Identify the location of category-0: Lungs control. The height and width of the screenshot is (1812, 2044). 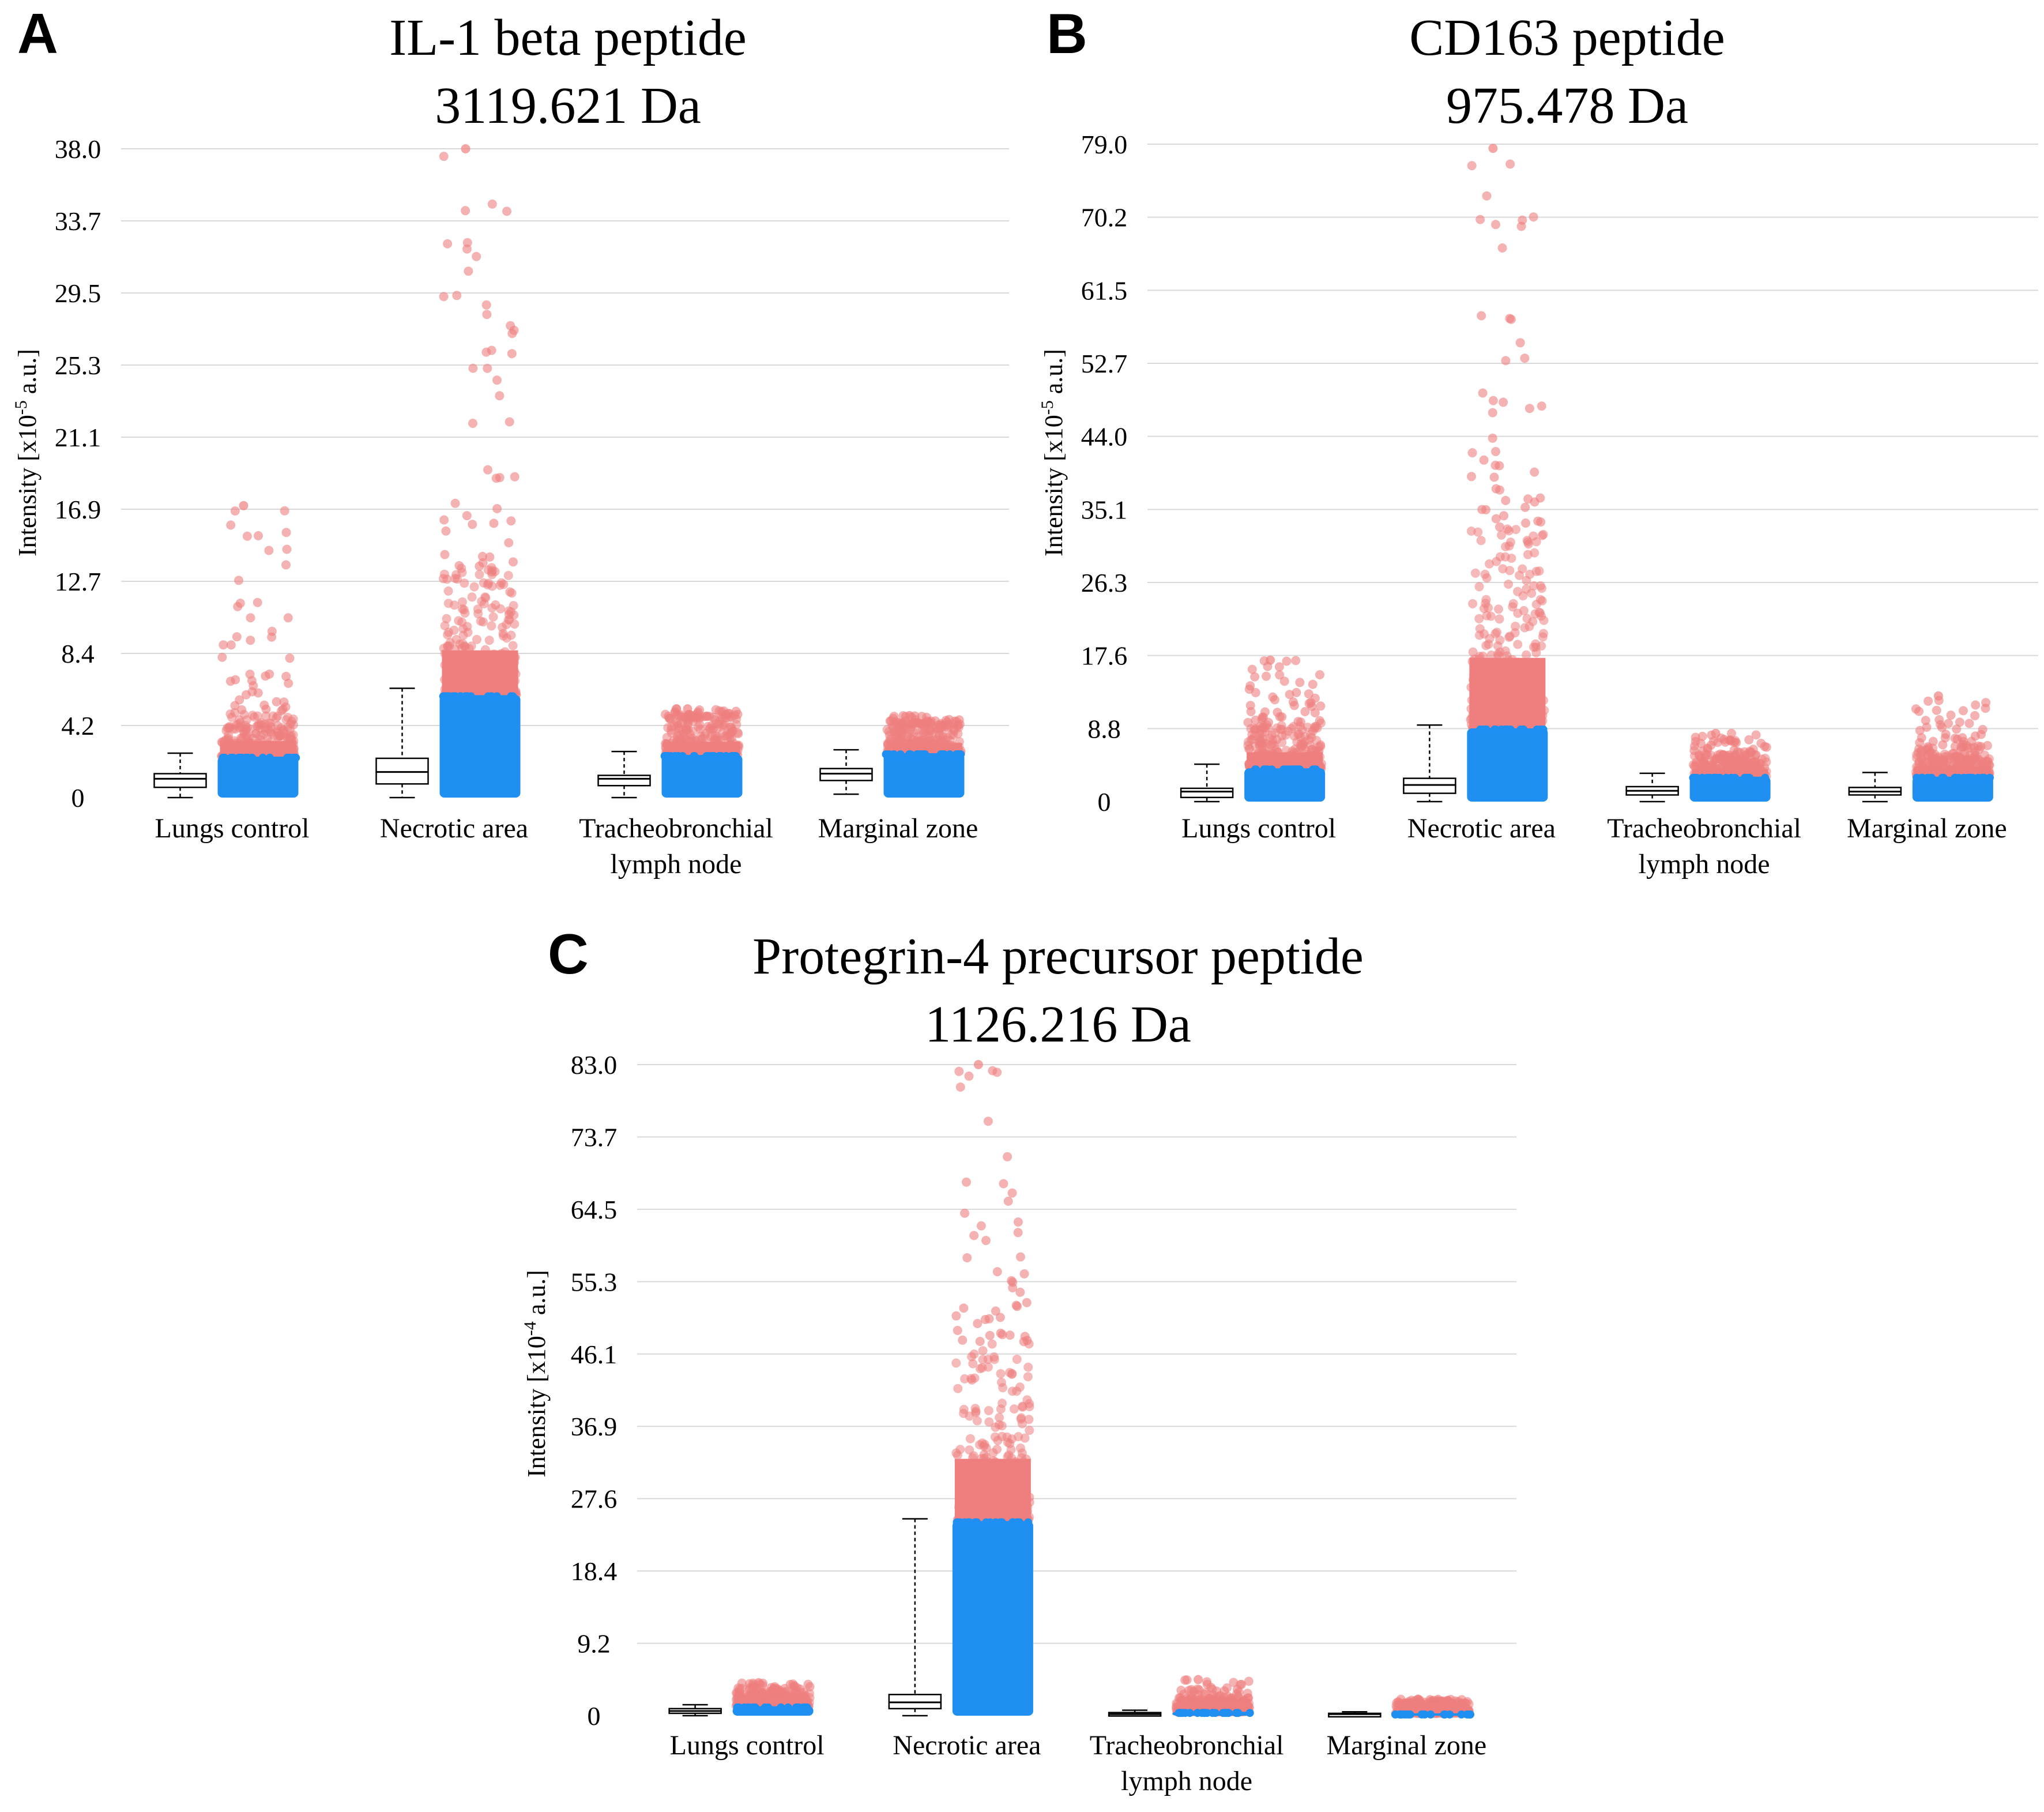
(746, 1720).